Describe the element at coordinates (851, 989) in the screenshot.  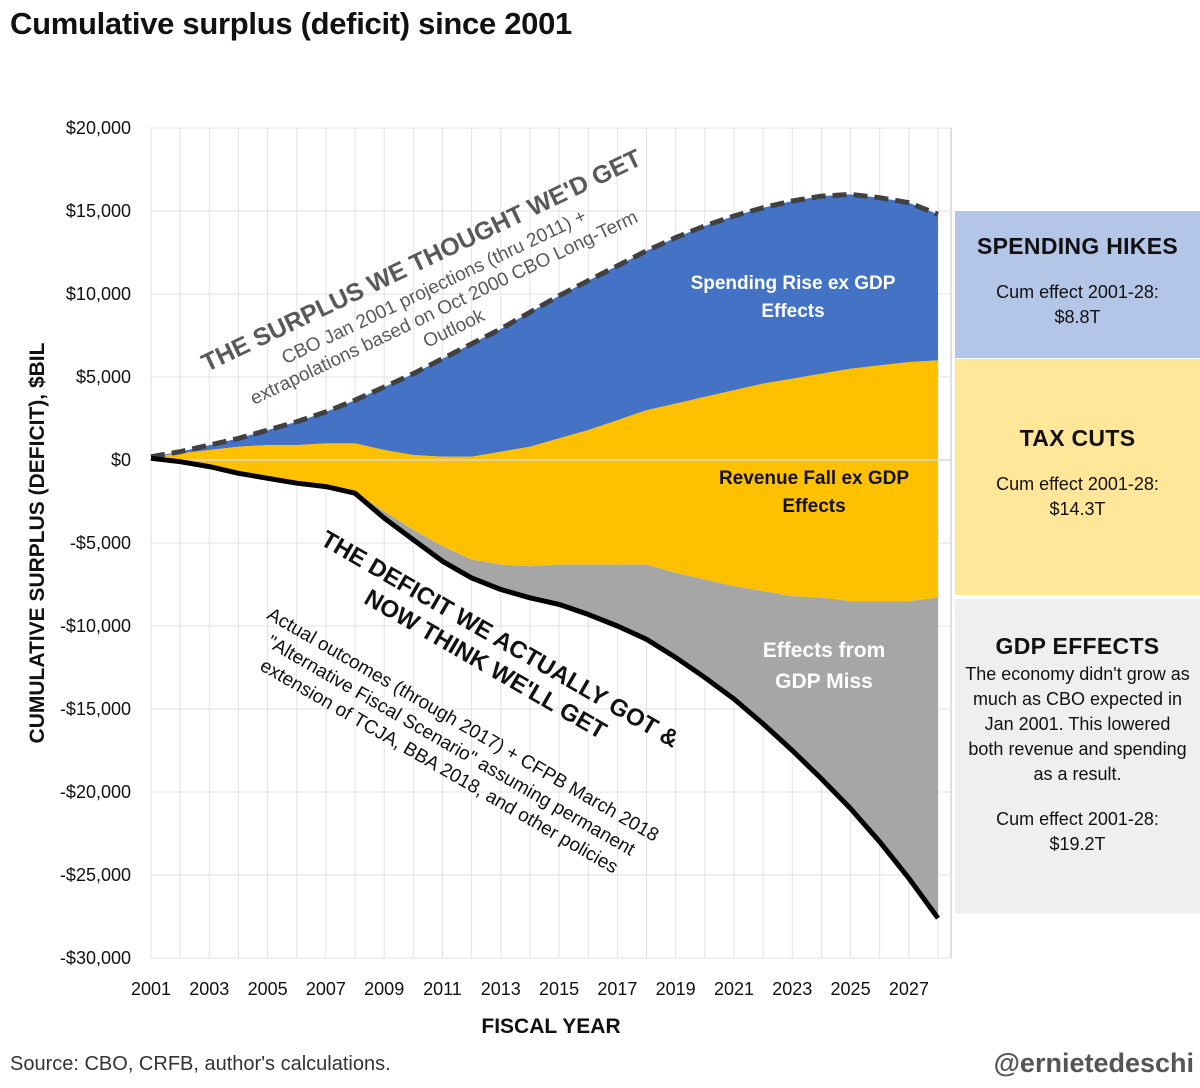
I see `x-tick-label: 2025` at that location.